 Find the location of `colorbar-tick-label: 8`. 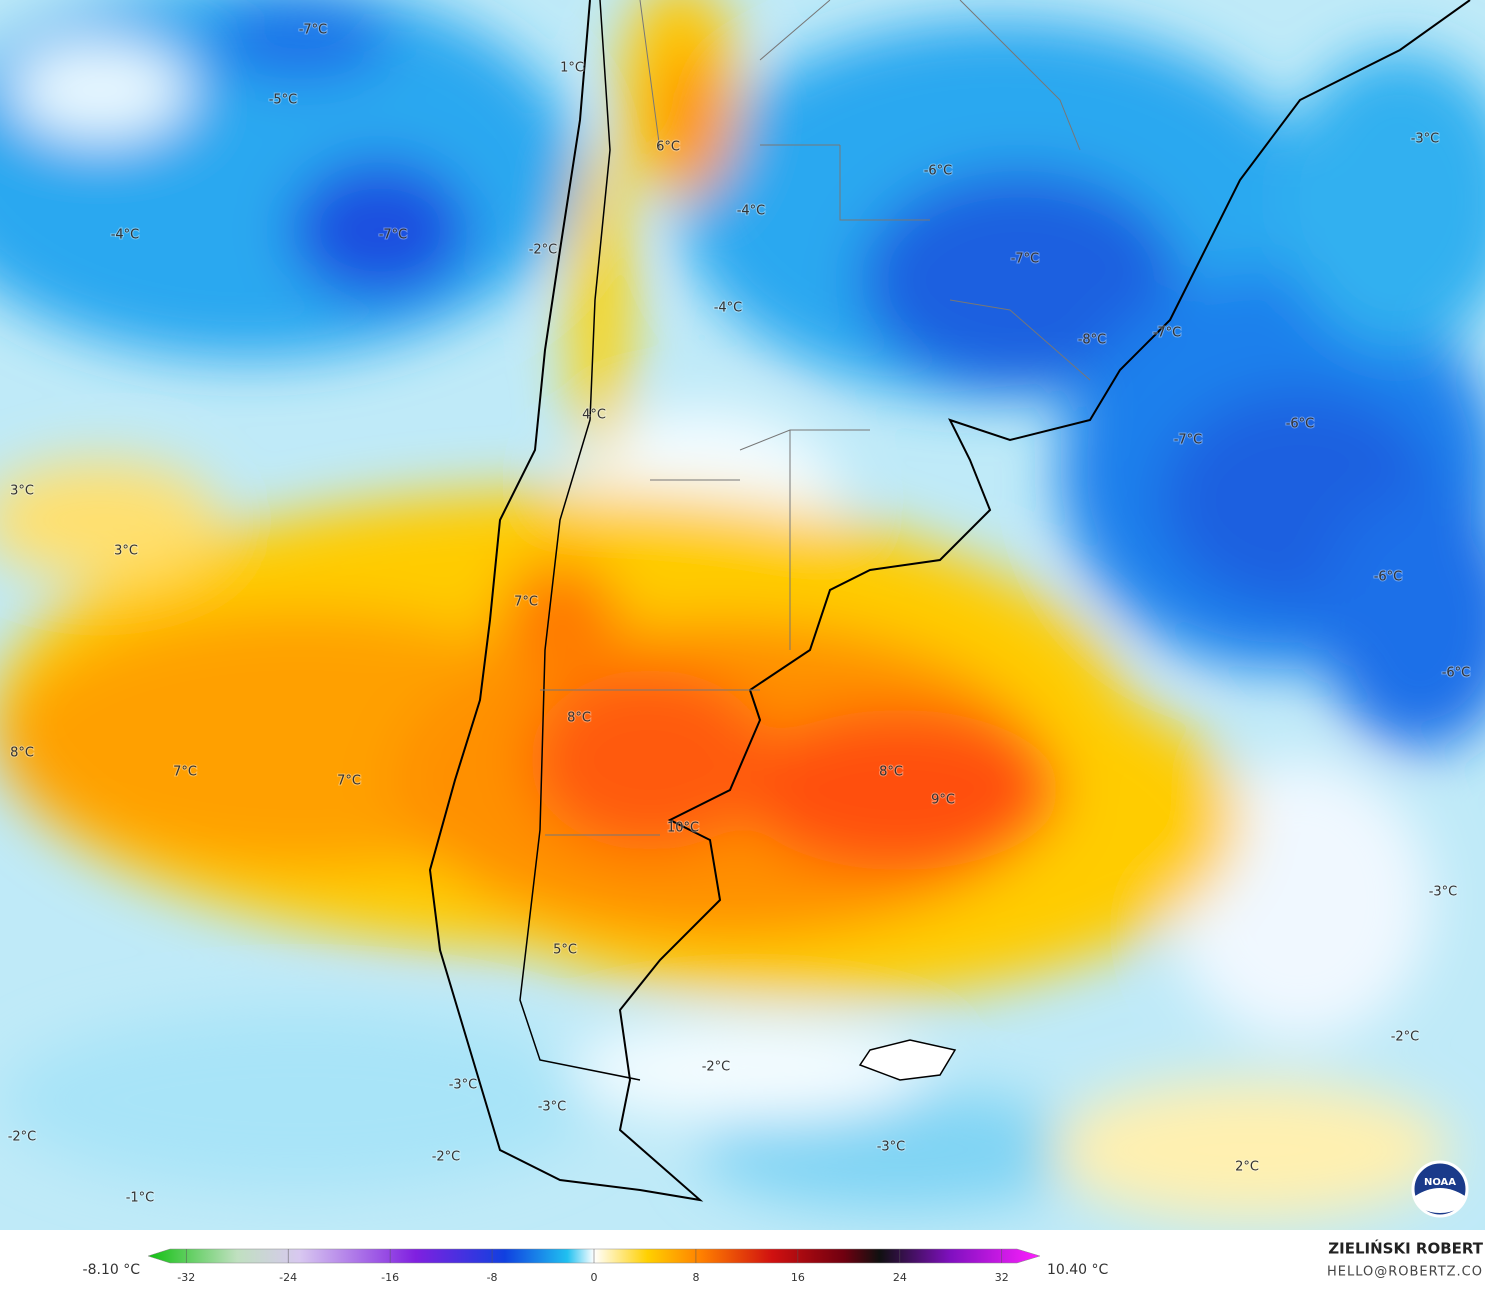

colorbar-tick-label: 8 is located at coordinates (695, 1277).